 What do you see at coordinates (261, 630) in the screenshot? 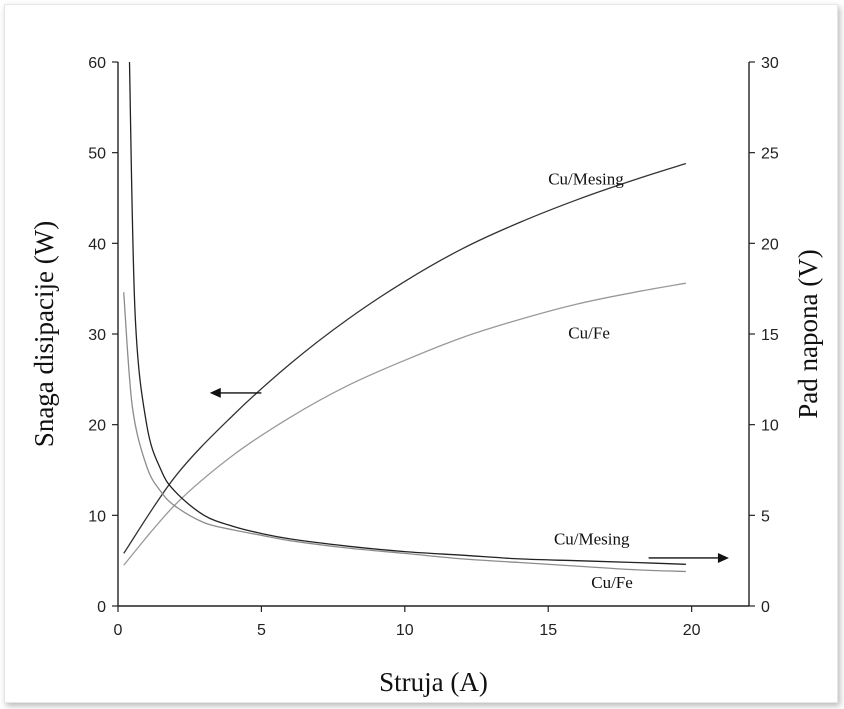
I see `x-tick-label: 5` at bounding box center [261, 630].